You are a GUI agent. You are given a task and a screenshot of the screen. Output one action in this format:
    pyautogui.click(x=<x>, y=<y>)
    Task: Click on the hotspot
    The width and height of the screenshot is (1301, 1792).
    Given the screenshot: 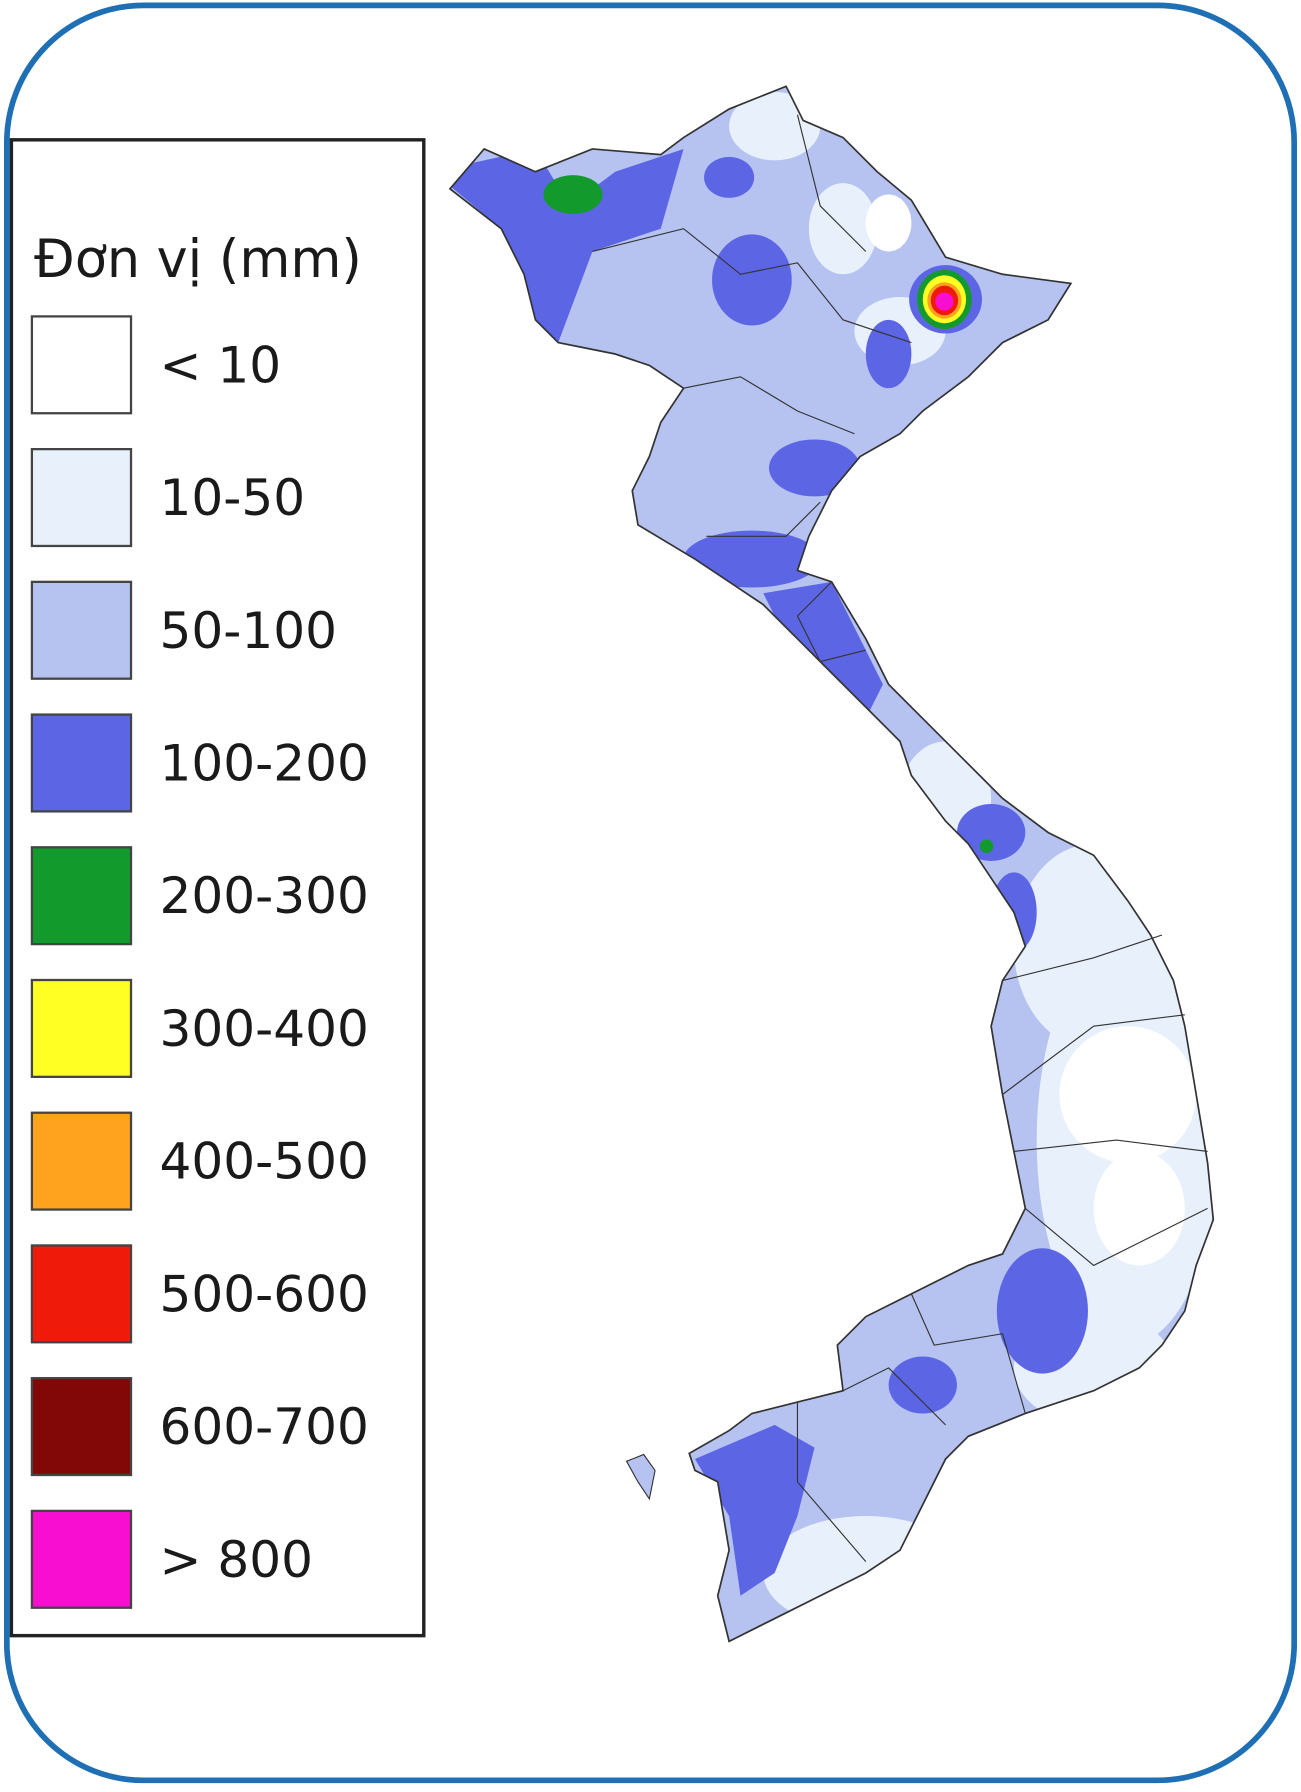 What is the action you would take?
    pyautogui.click(x=946, y=299)
    